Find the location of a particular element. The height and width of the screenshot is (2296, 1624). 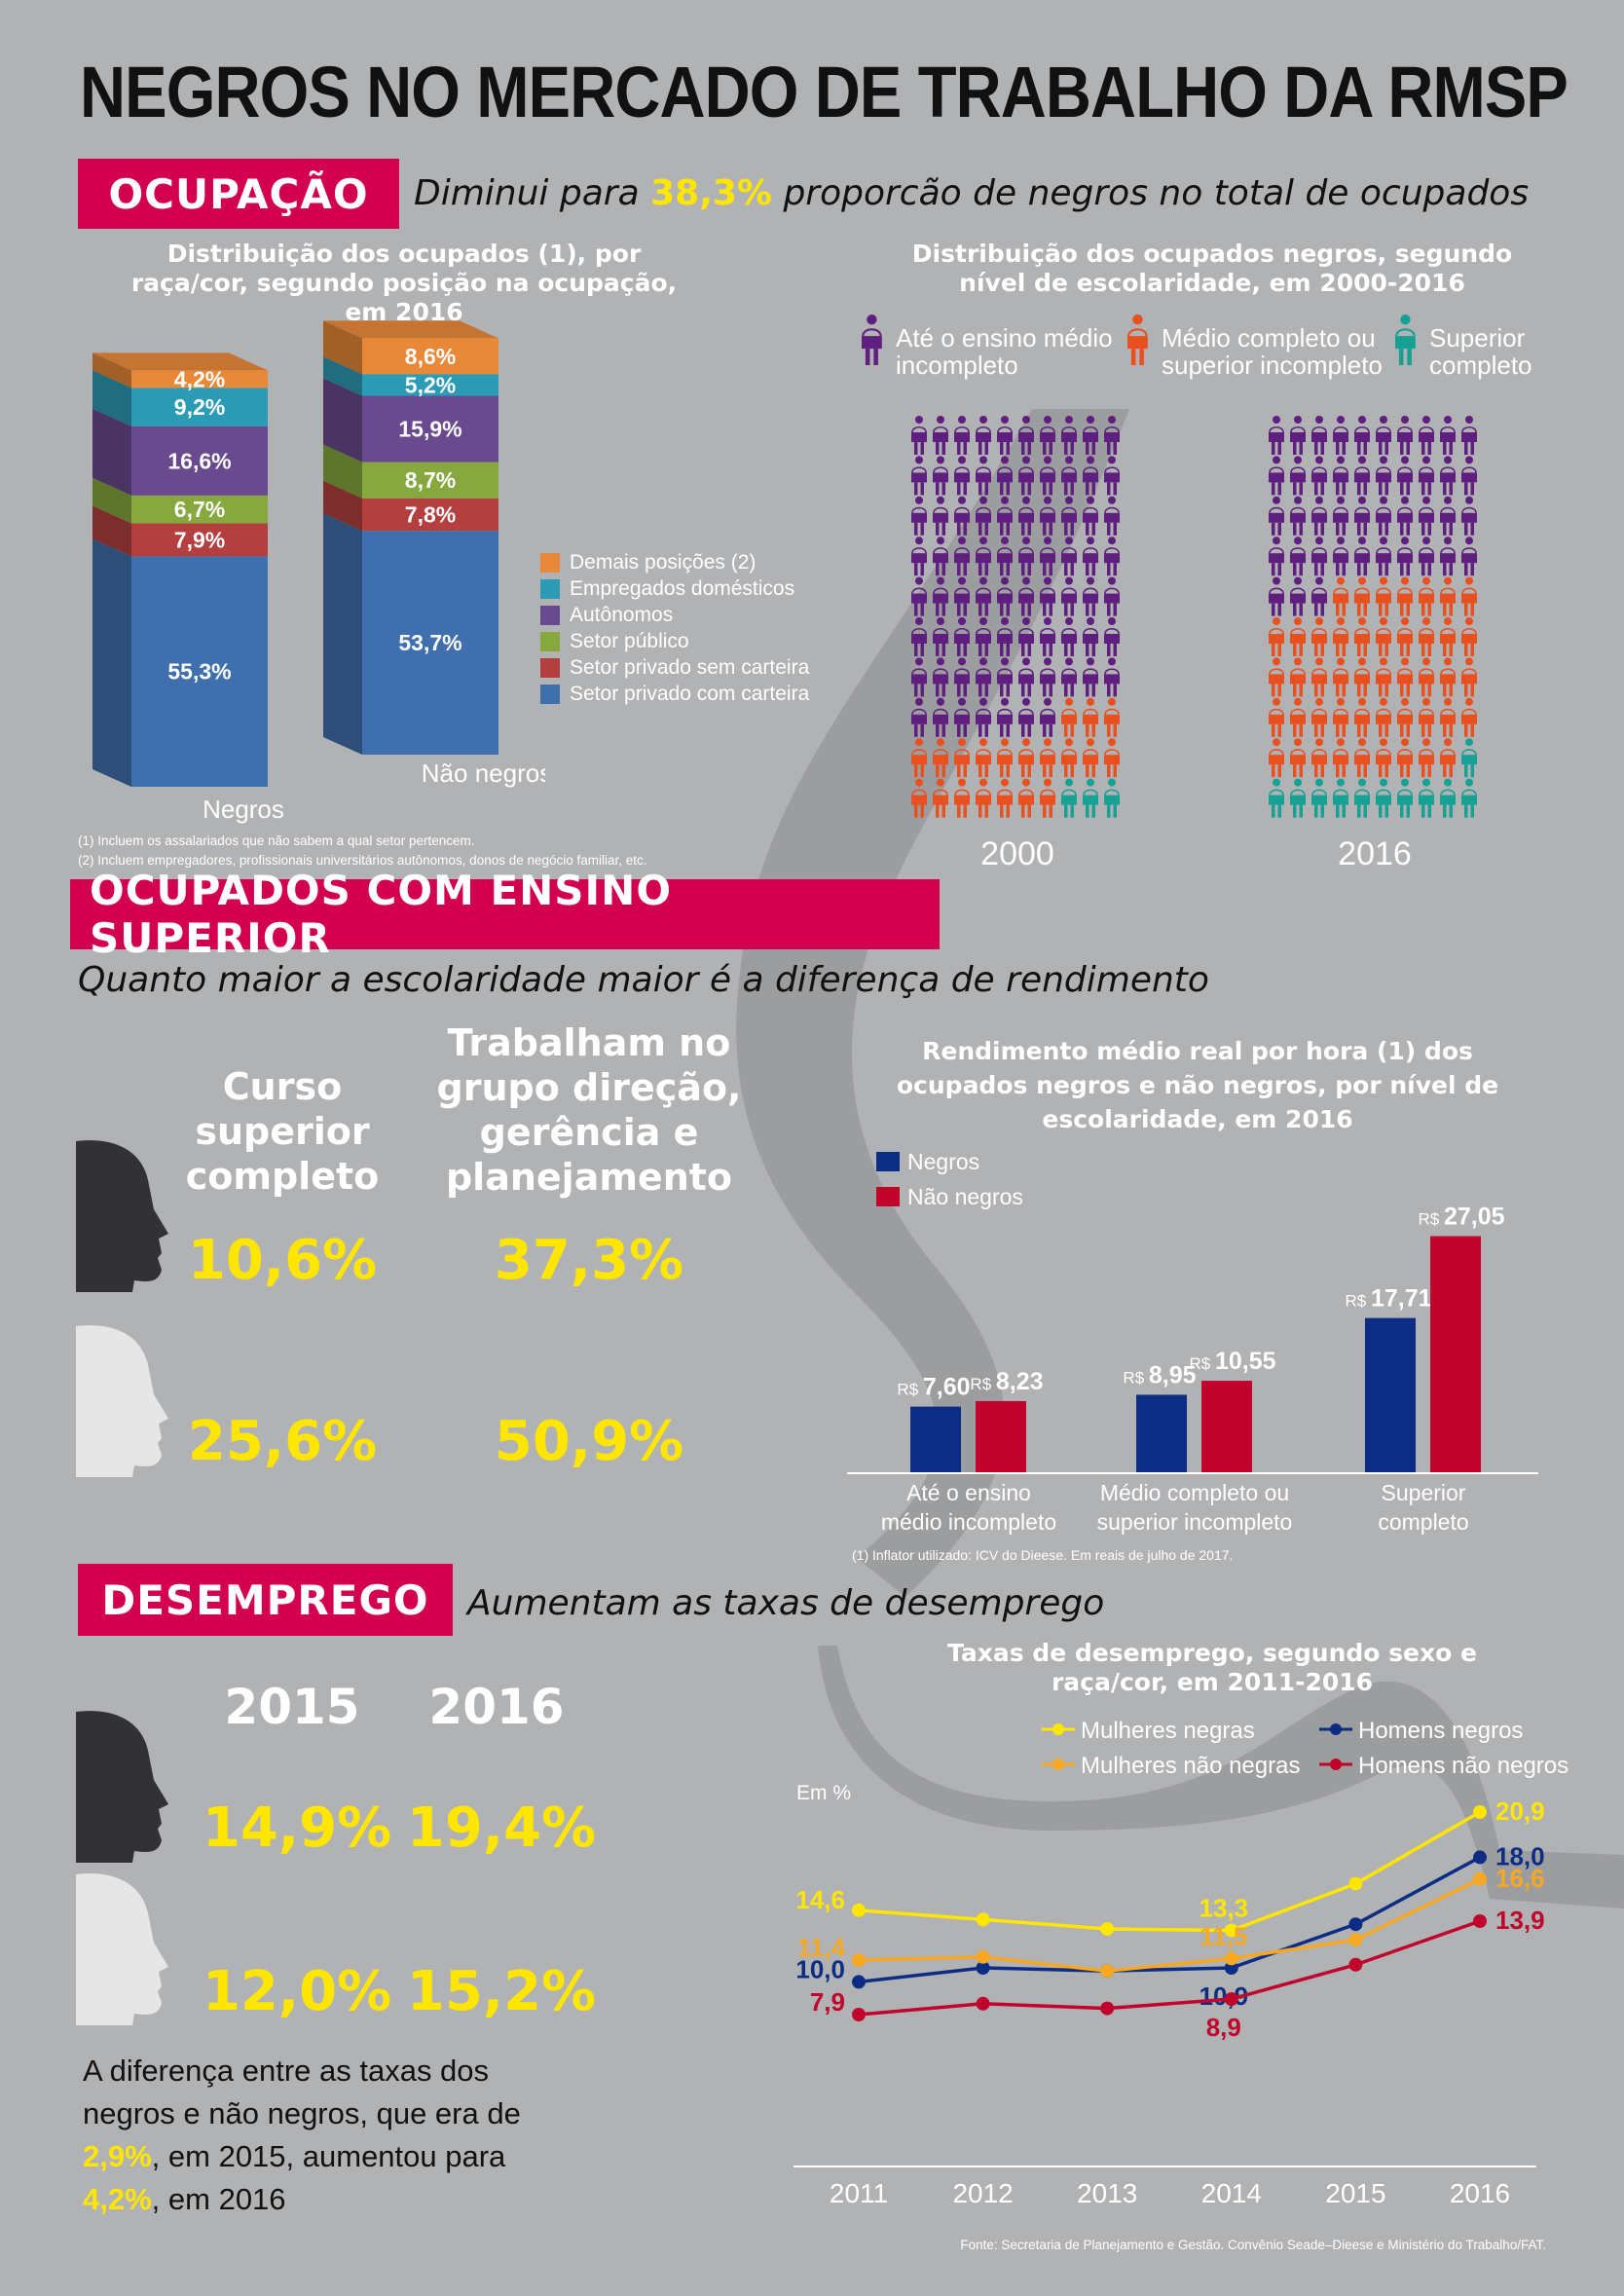

bar-side-segment is located at coordinates (342, 506).